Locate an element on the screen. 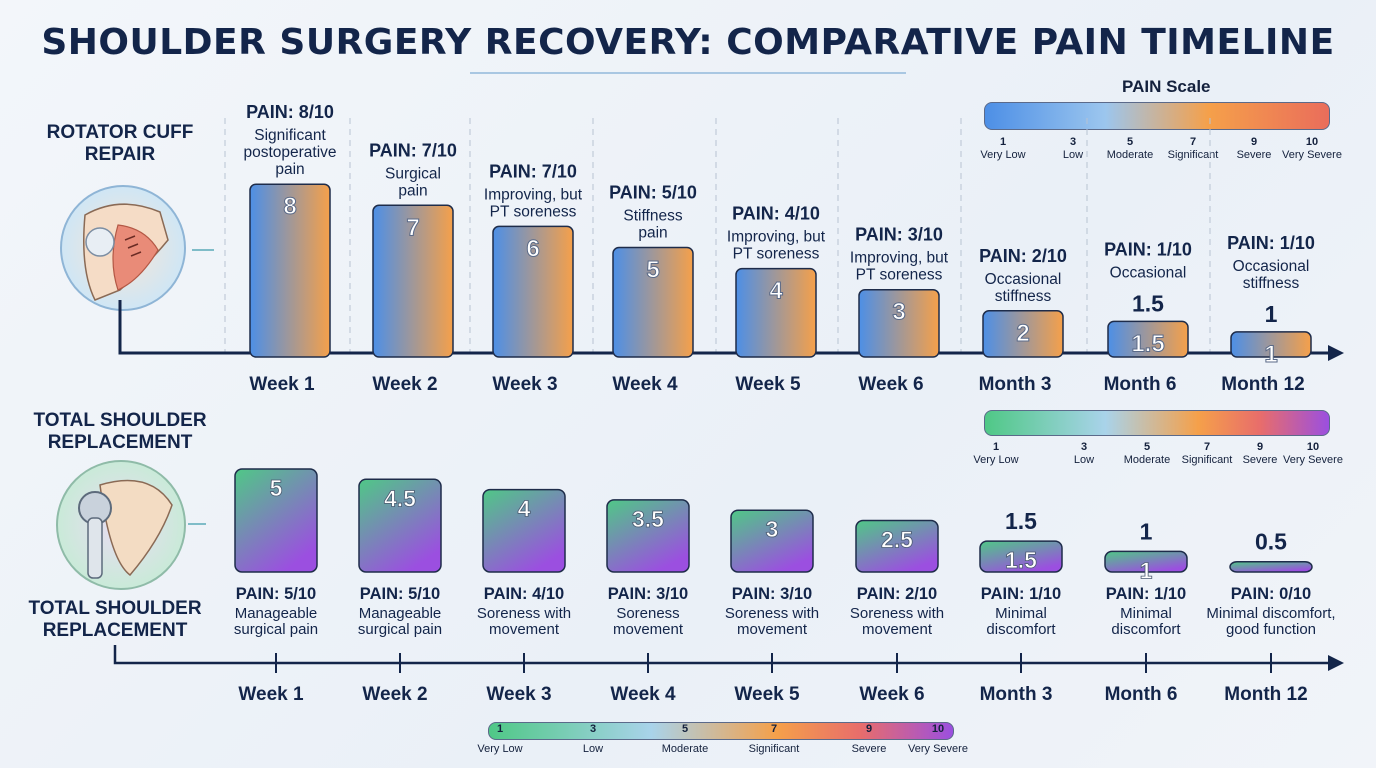  pain-scale-middle-word-3: Low is located at coordinates (1084, 460).